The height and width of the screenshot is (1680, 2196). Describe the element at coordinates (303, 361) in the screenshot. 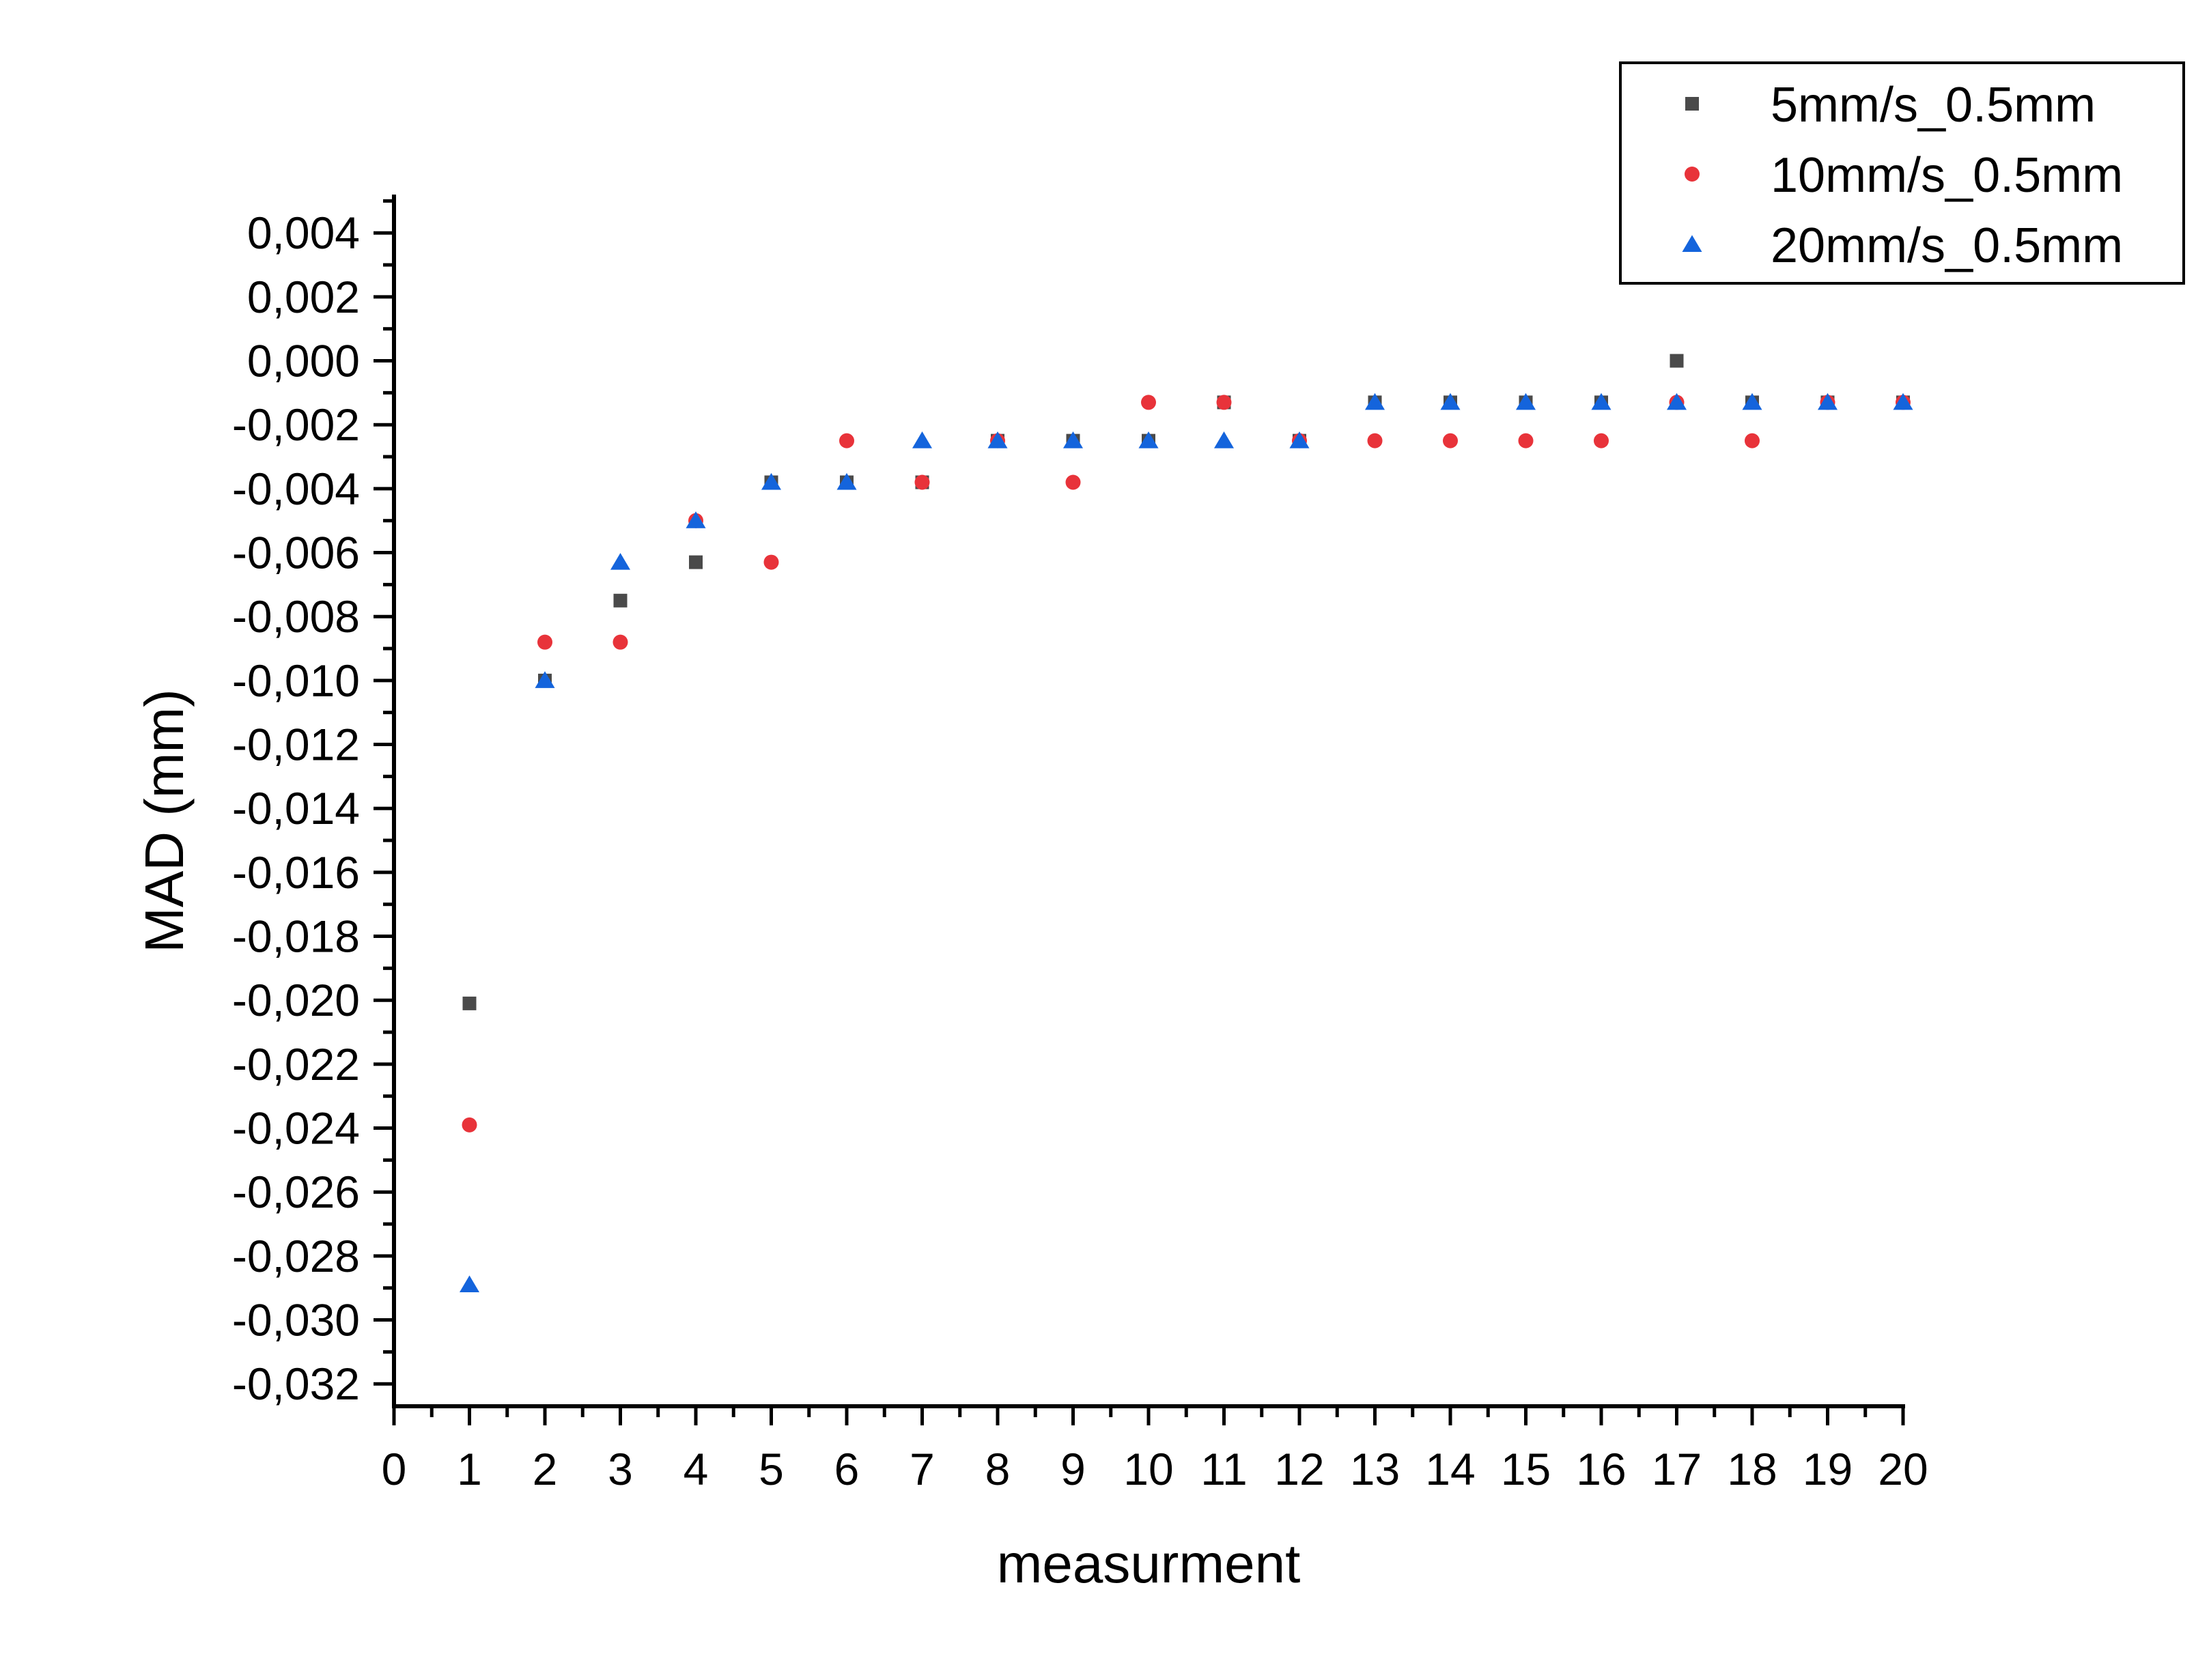

I see `y-tick-label: 0,000` at that location.